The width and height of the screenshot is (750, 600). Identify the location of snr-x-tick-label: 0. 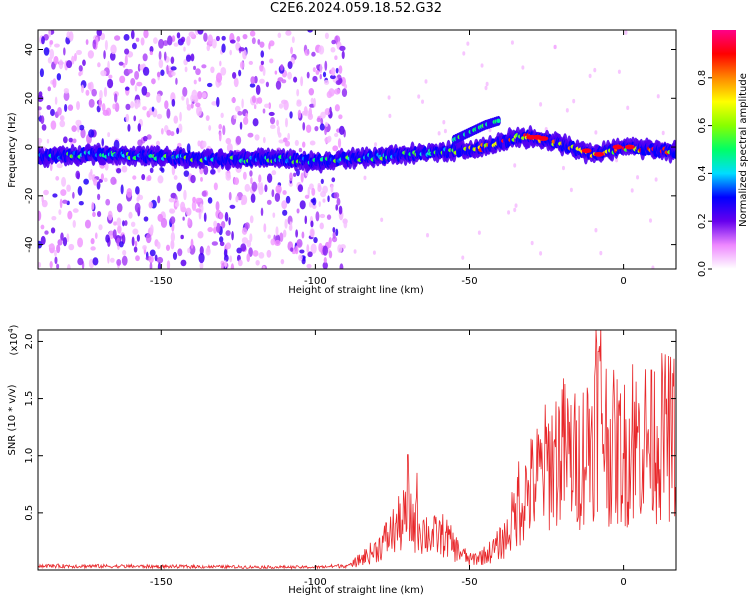
(623, 582).